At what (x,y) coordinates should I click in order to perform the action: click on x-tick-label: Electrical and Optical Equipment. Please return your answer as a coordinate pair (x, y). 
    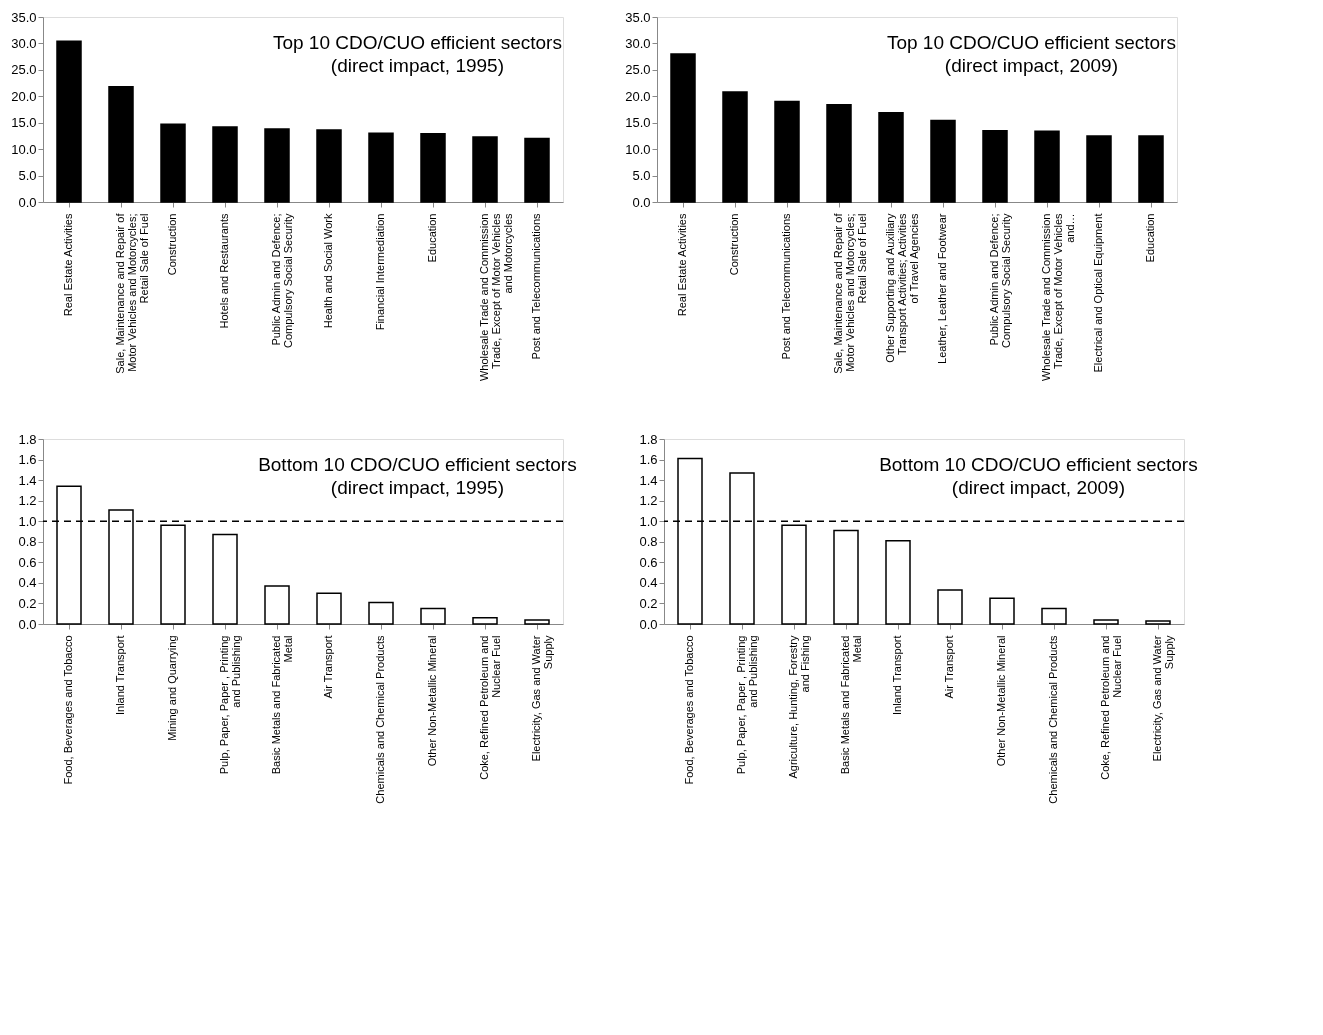
    Looking at the image, I should click on (1098, 293).